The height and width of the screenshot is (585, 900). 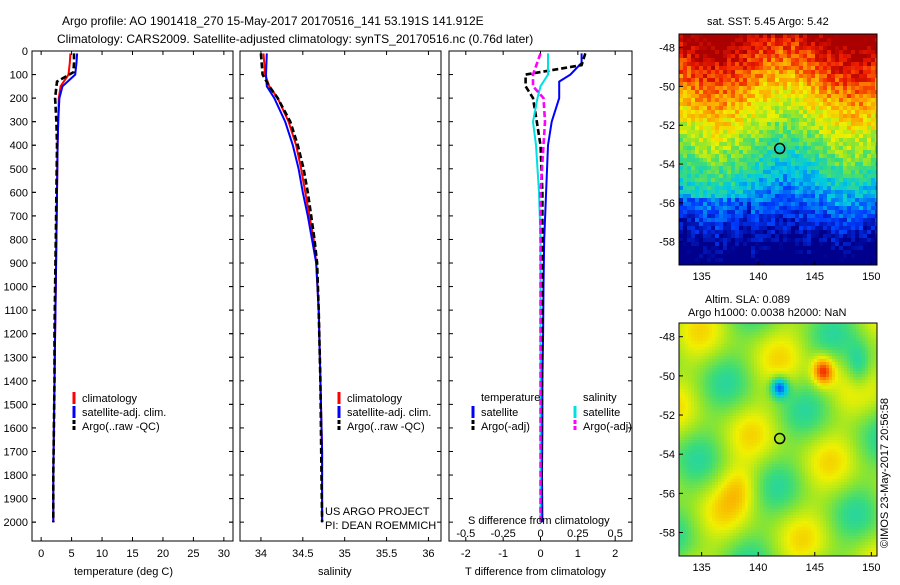 What do you see at coordinates (747, 300) in the screenshot?
I see `sla-map-title-line1: Altim. SLA: 0.089` at bounding box center [747, 300].